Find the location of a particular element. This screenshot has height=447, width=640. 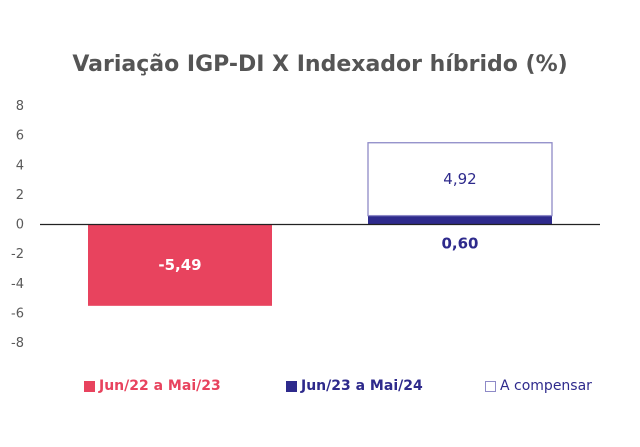

legend-swatch-outline is located at coordinates (490, 386).